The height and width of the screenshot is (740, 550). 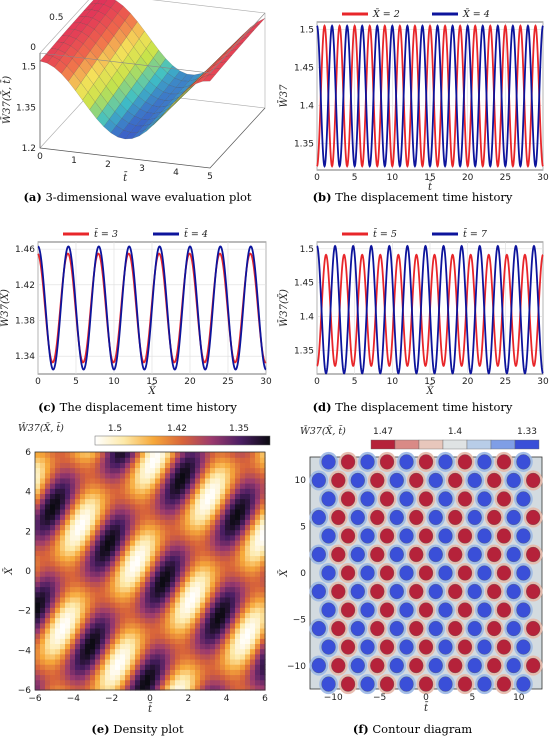 I want to click on legend-label-1: t̄ = 3, so click(x=106, y=234).